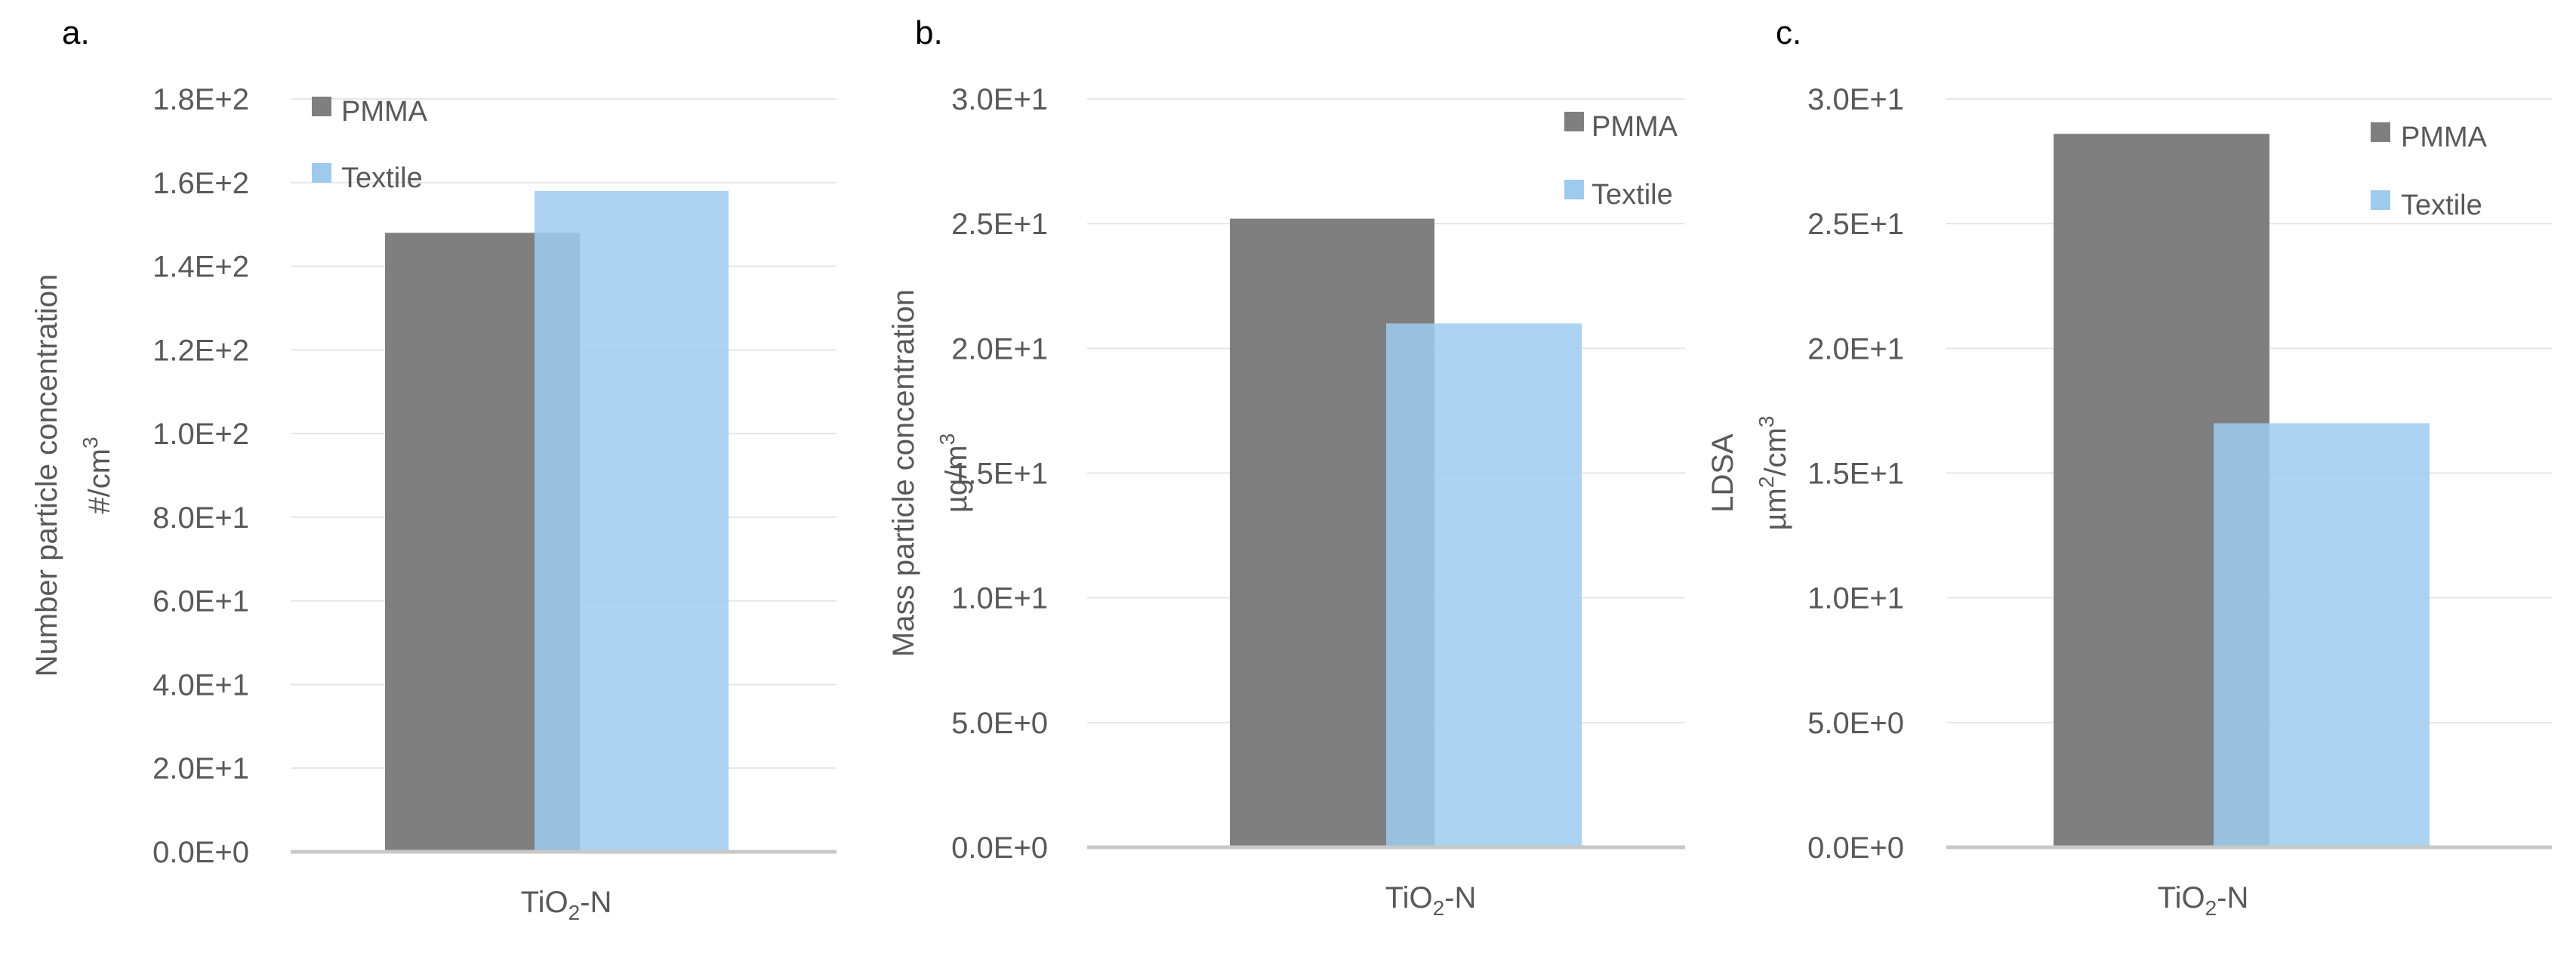  I want to click on panel-letter: c., so click(1789, 32).